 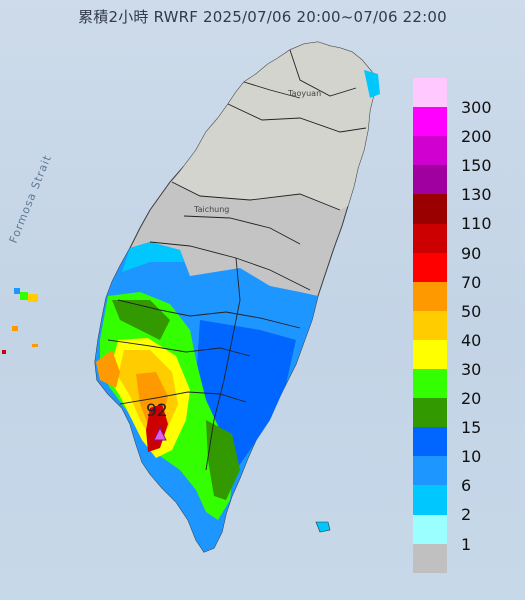 What do you see at coordinates (471, 369) in the screenshot?
I see `legend-label: 30` at bounding box center [471, 369].